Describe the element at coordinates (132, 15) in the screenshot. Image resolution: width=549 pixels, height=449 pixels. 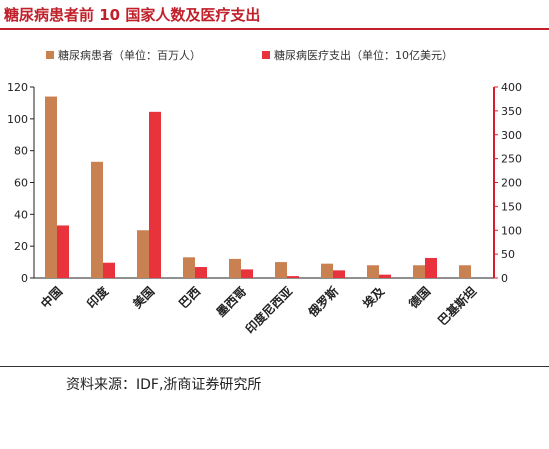
I see `chart-title: 糖尿病患者前 10 国家人数及医疗支出` at that location.